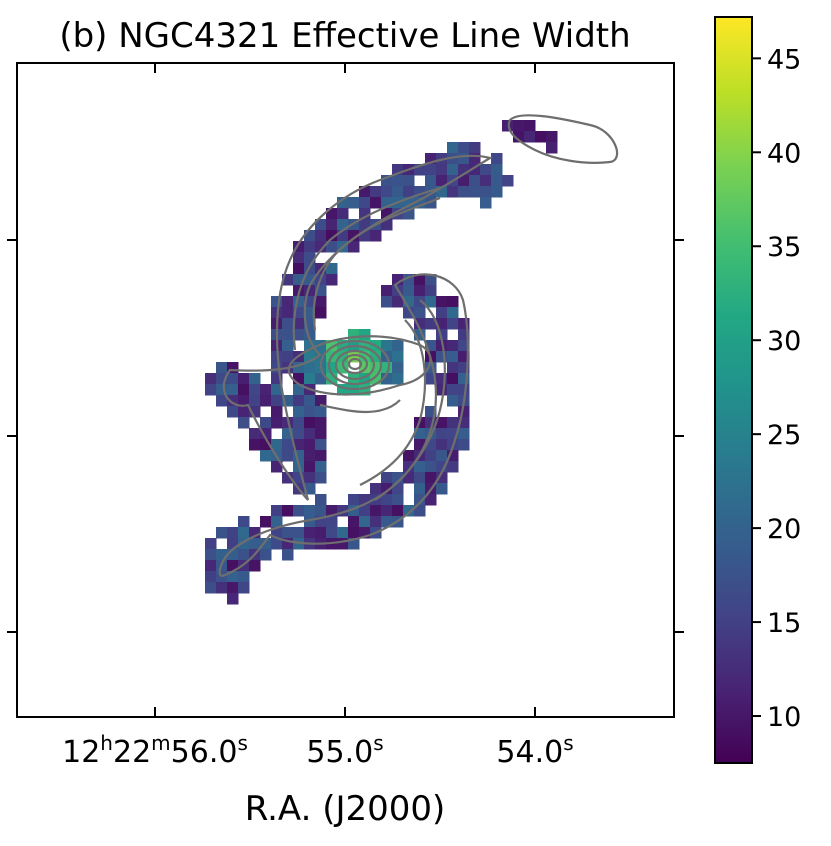 This screenshot has height=846, width=831. What do you see at coordinates (784, 59) in the screenshot?
I see `colorbar-tick-label: 45` at bounding box center [784, 59].